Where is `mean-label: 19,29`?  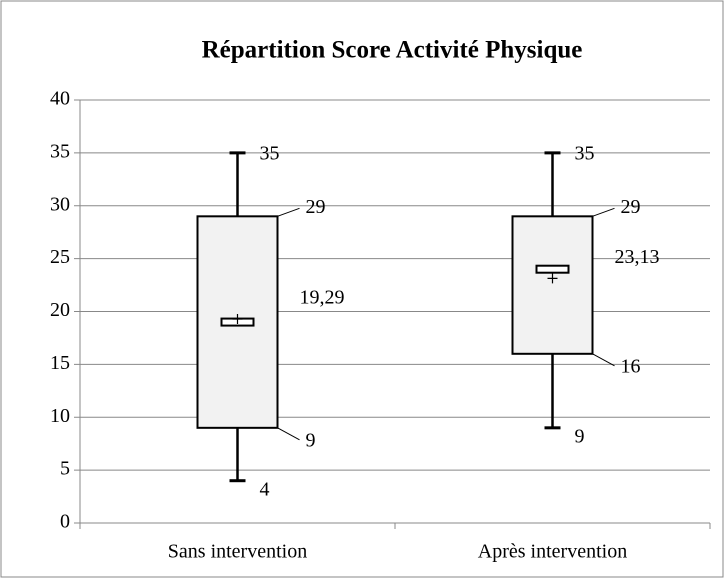
mean-label: 19,29 is located at coordinates (322, 298).